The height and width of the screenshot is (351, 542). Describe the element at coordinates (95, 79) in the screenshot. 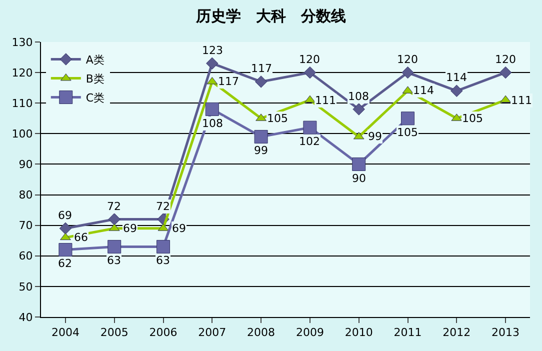

I see `legend-label: B类` at that location.